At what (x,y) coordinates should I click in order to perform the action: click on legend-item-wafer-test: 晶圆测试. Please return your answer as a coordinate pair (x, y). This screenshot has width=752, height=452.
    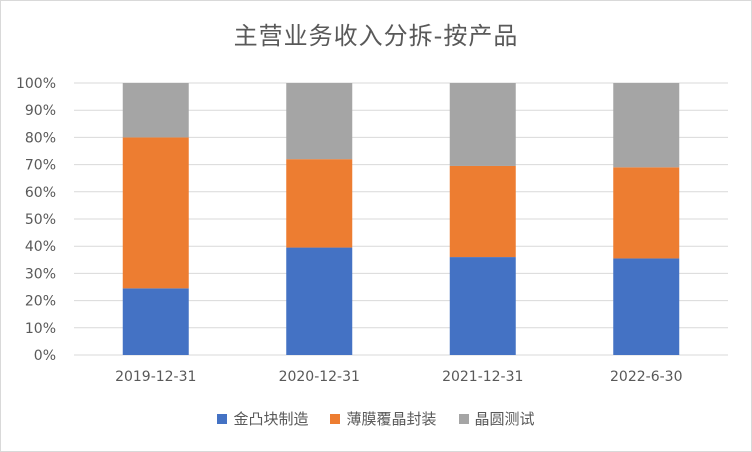
    Looking at the image, I should click on (496, 418).